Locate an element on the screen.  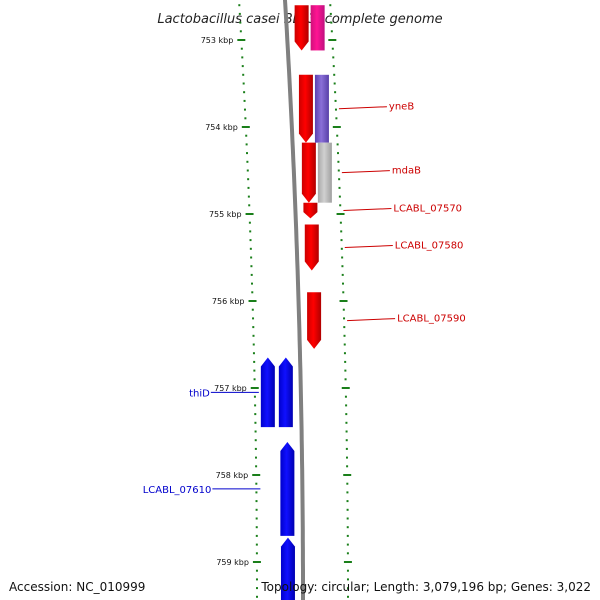
gene-thiD is located at coordinates (285, 392).